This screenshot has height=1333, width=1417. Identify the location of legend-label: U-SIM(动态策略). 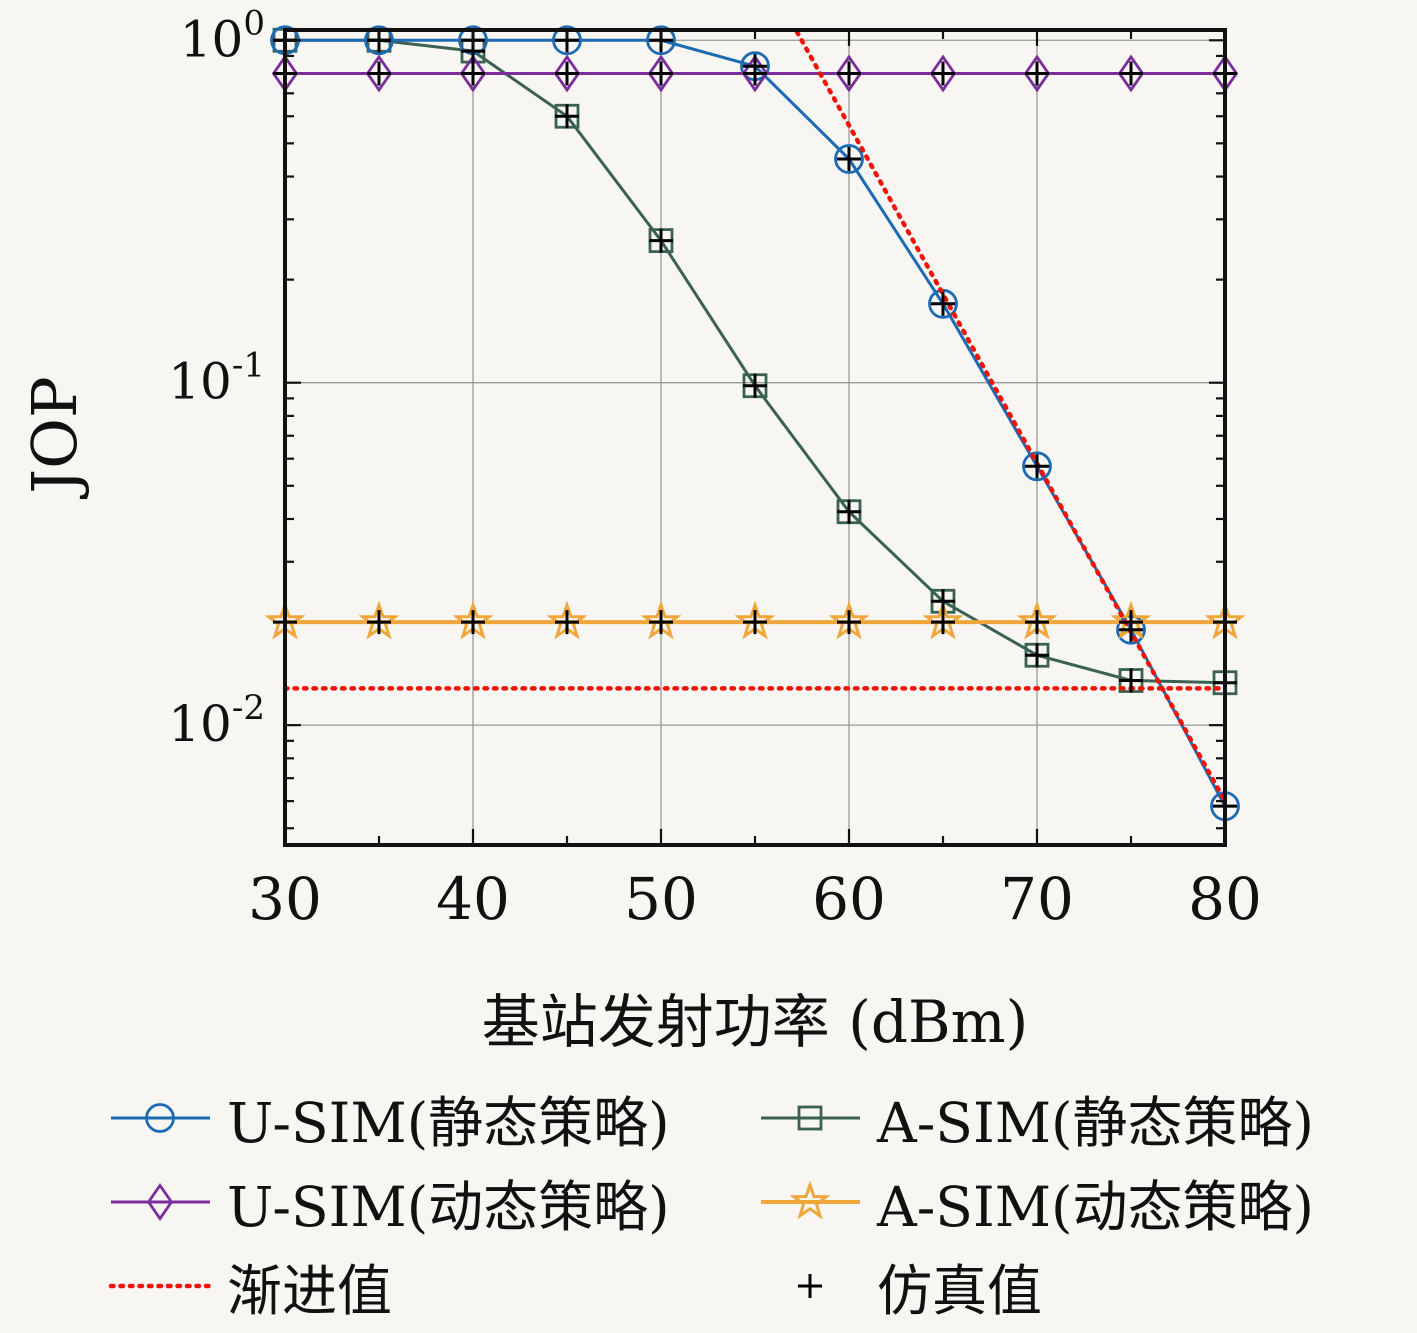
(448, 1207).